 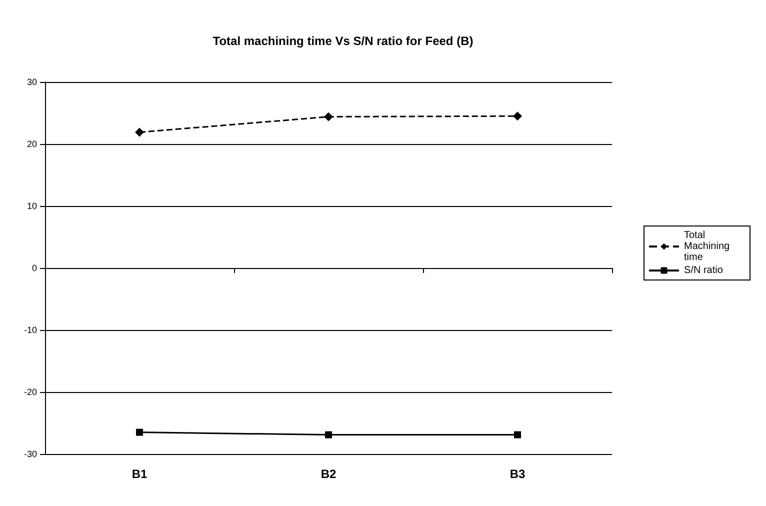 I want to click on x-tick-label: B2, so click(x=328, y=474).